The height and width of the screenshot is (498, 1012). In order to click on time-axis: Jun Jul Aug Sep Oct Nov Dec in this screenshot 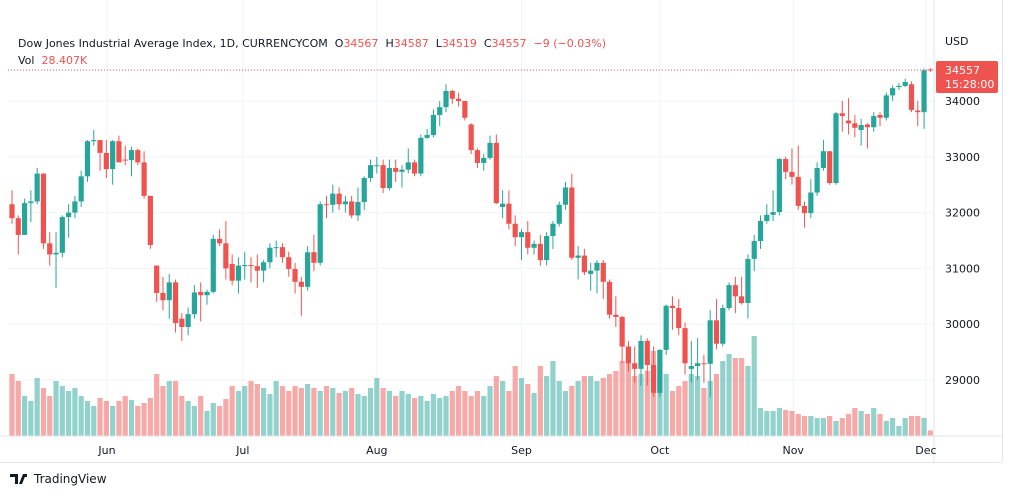, I will do `click(516, 450)`.